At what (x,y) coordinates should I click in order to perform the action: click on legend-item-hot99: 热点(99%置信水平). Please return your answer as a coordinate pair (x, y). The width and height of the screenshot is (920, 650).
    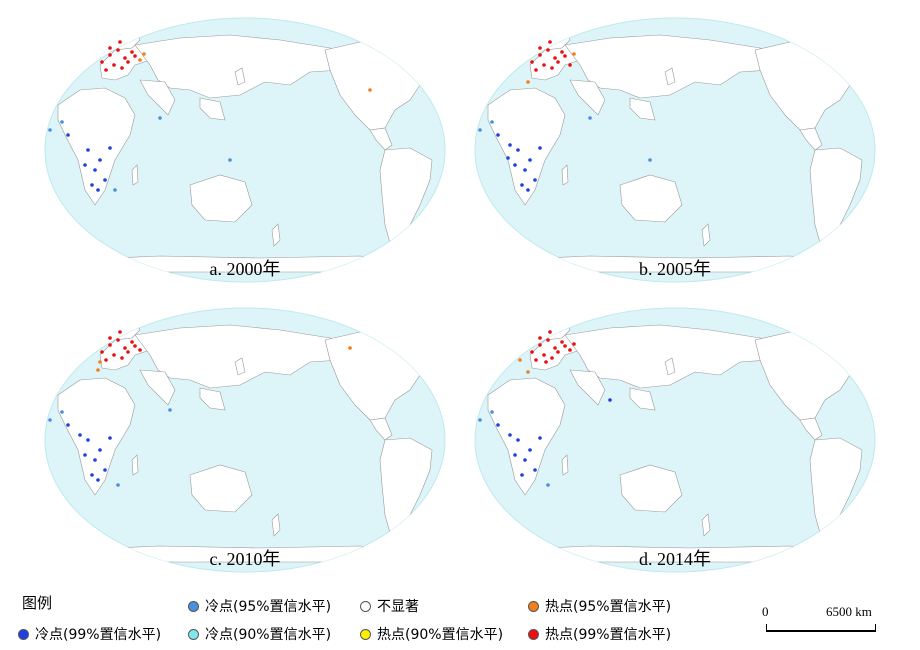
    Looking at the image, I should click on (599, 634).